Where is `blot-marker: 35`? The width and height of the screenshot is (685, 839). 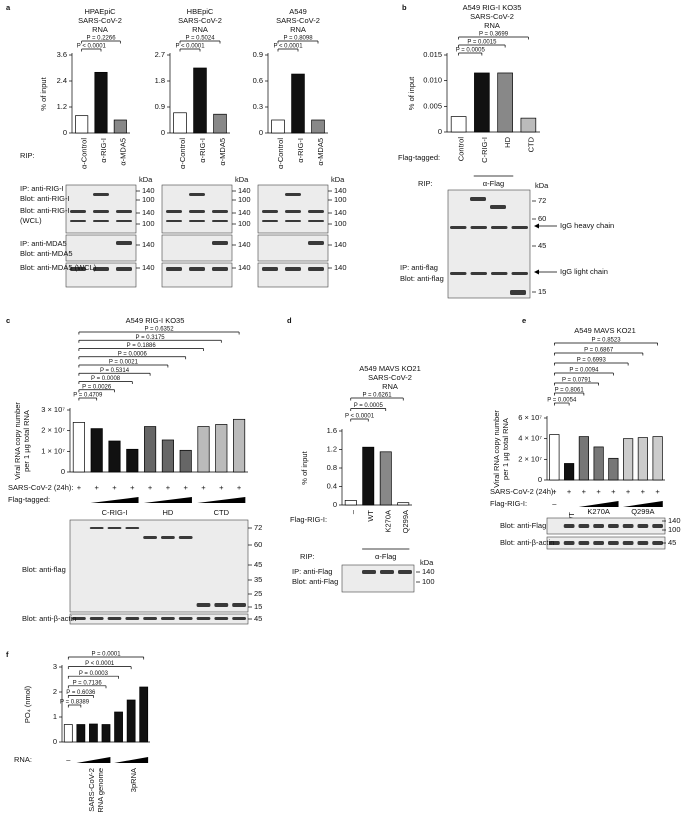
blot-marker: 35 is located at coordinates (258, 579).